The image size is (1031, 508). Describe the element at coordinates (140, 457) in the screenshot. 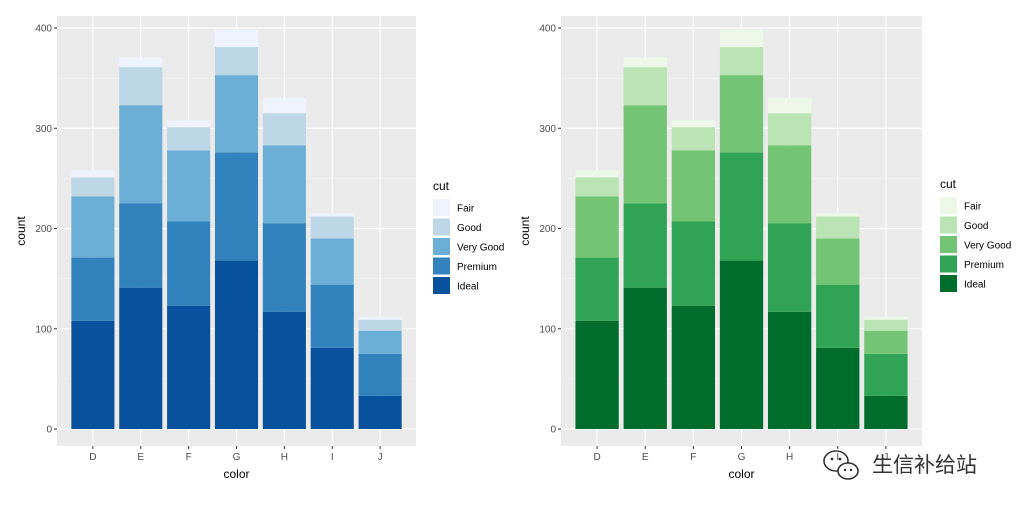

I see `x-tick-label: E` at that location.